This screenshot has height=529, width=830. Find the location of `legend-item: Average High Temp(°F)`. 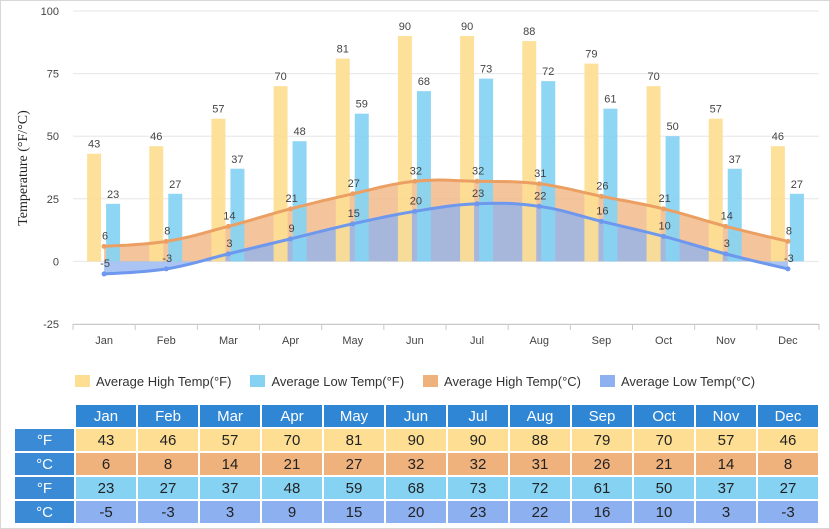

legend-item: Average High Temp(°F) is located at coordinates (153, 381).